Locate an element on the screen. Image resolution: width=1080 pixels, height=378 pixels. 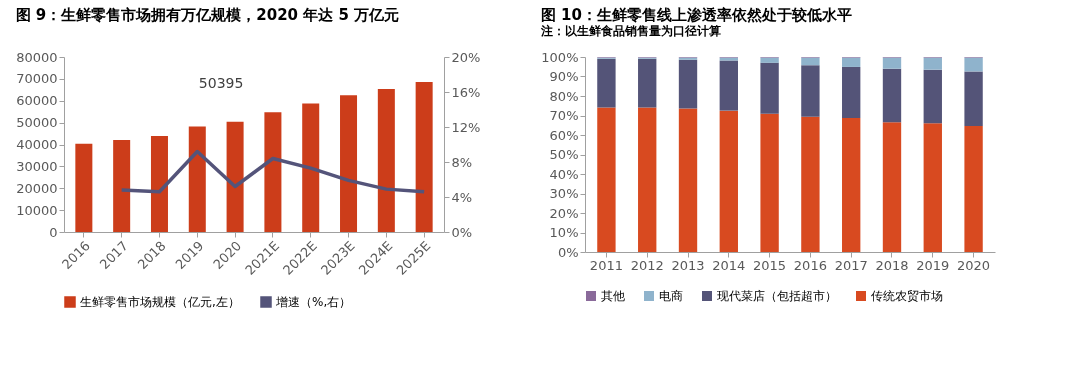
y2-tick-label: 16% is located at coordinates (466, 92).